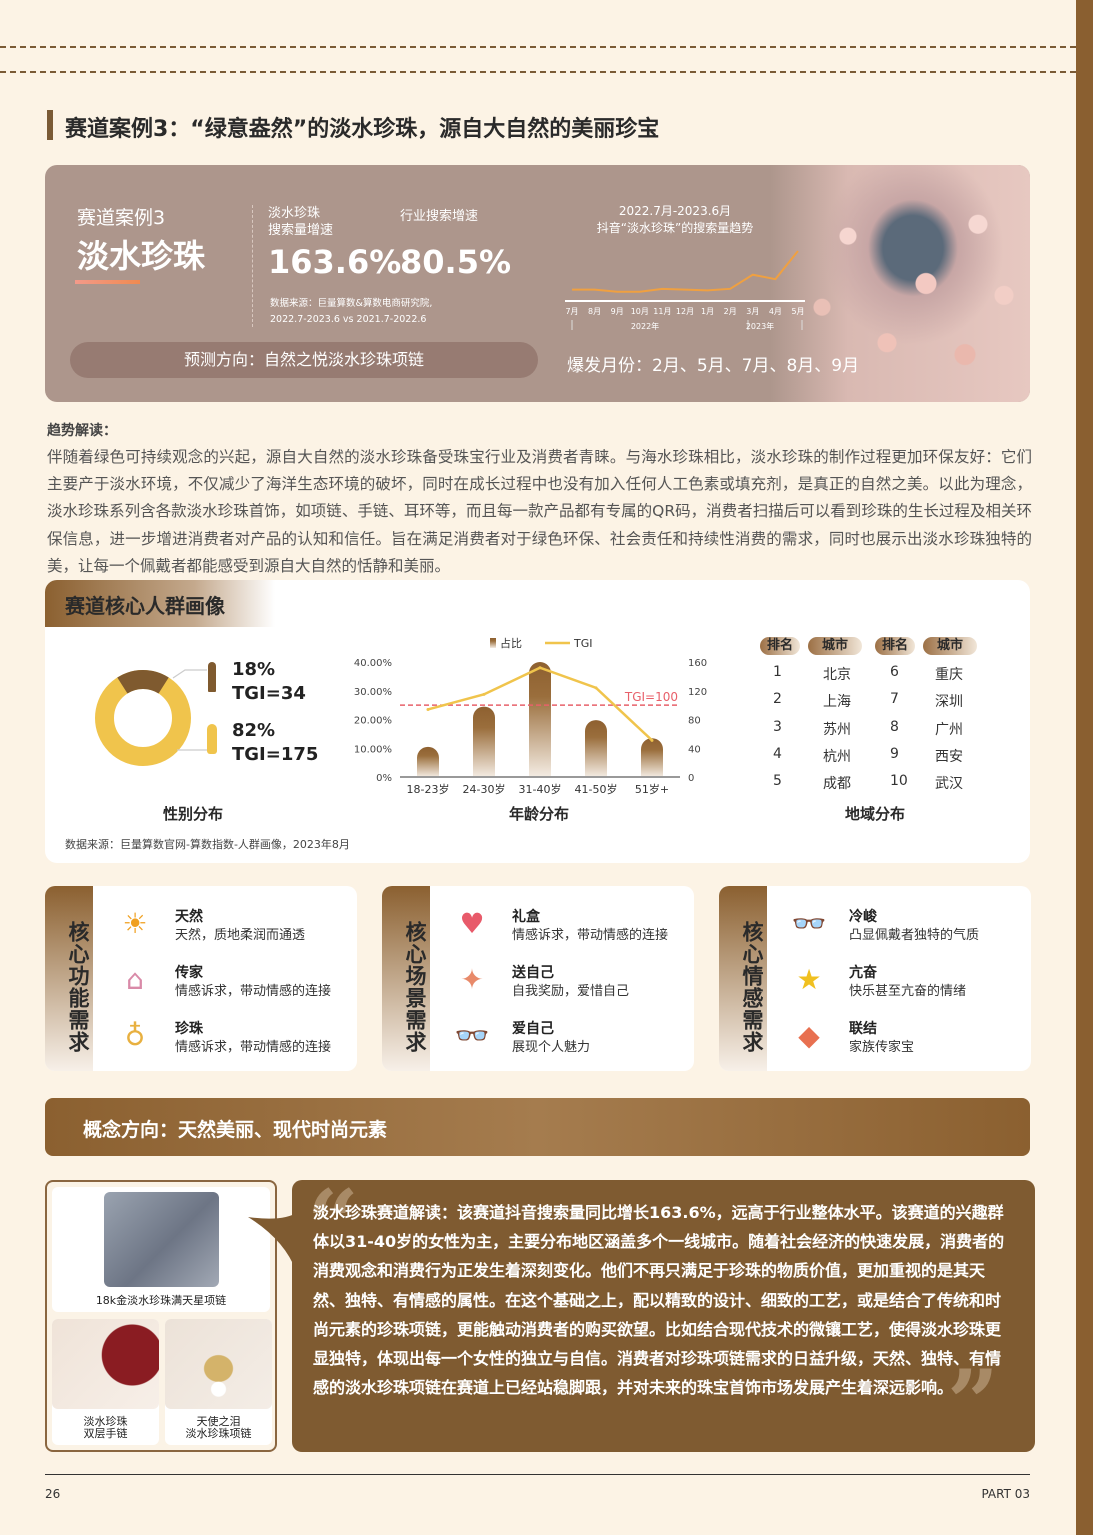  What do you see at coordinates (675, 211) in the screenshot?
I see `trend-title-1: 2022.7月-2023.6月` at bounding box center [675, 211].